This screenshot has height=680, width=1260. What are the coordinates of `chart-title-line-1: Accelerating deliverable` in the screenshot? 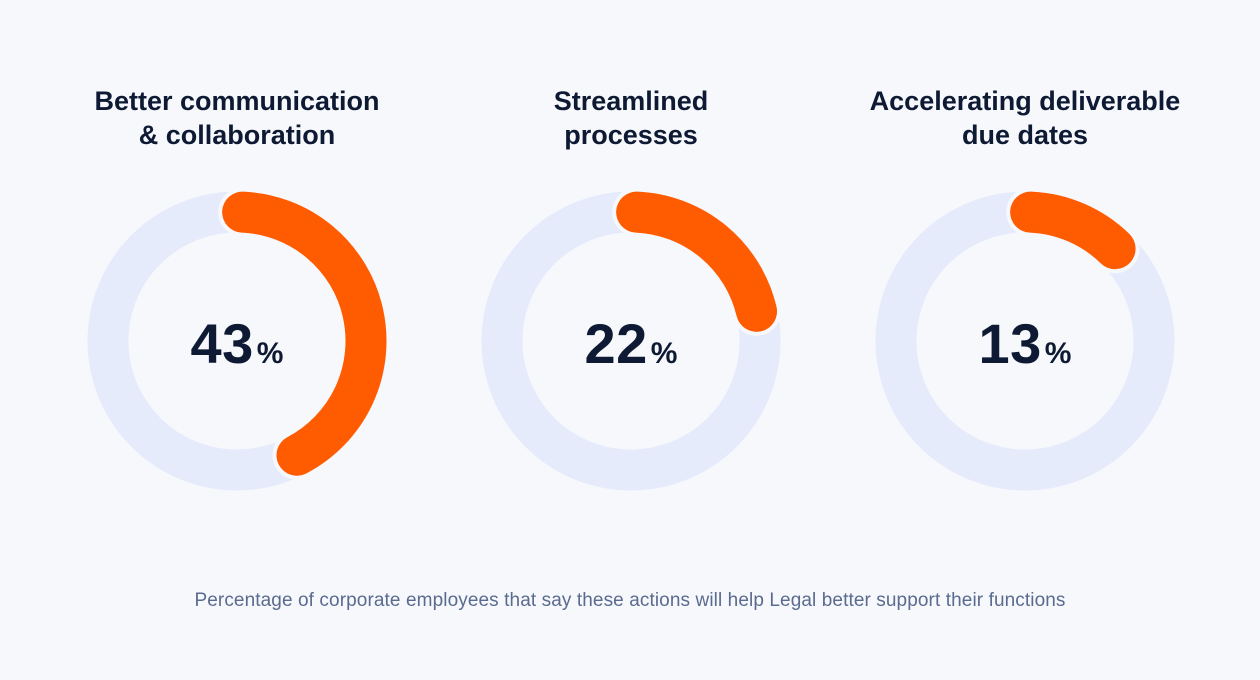 It's located at (1025, 101).